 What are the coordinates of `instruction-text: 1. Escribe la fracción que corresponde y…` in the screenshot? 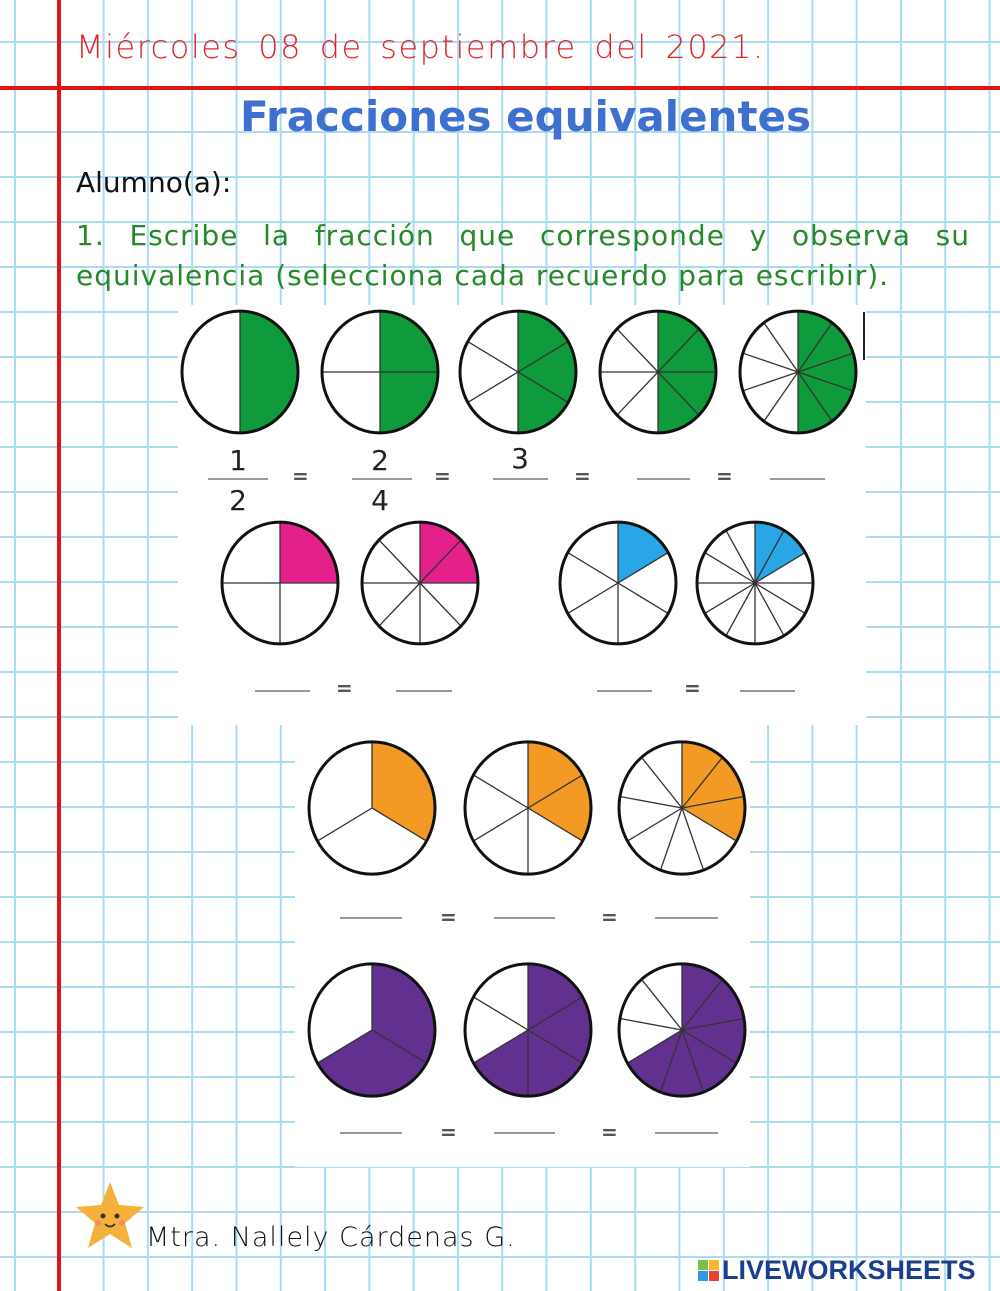 It's located at (523, 255).